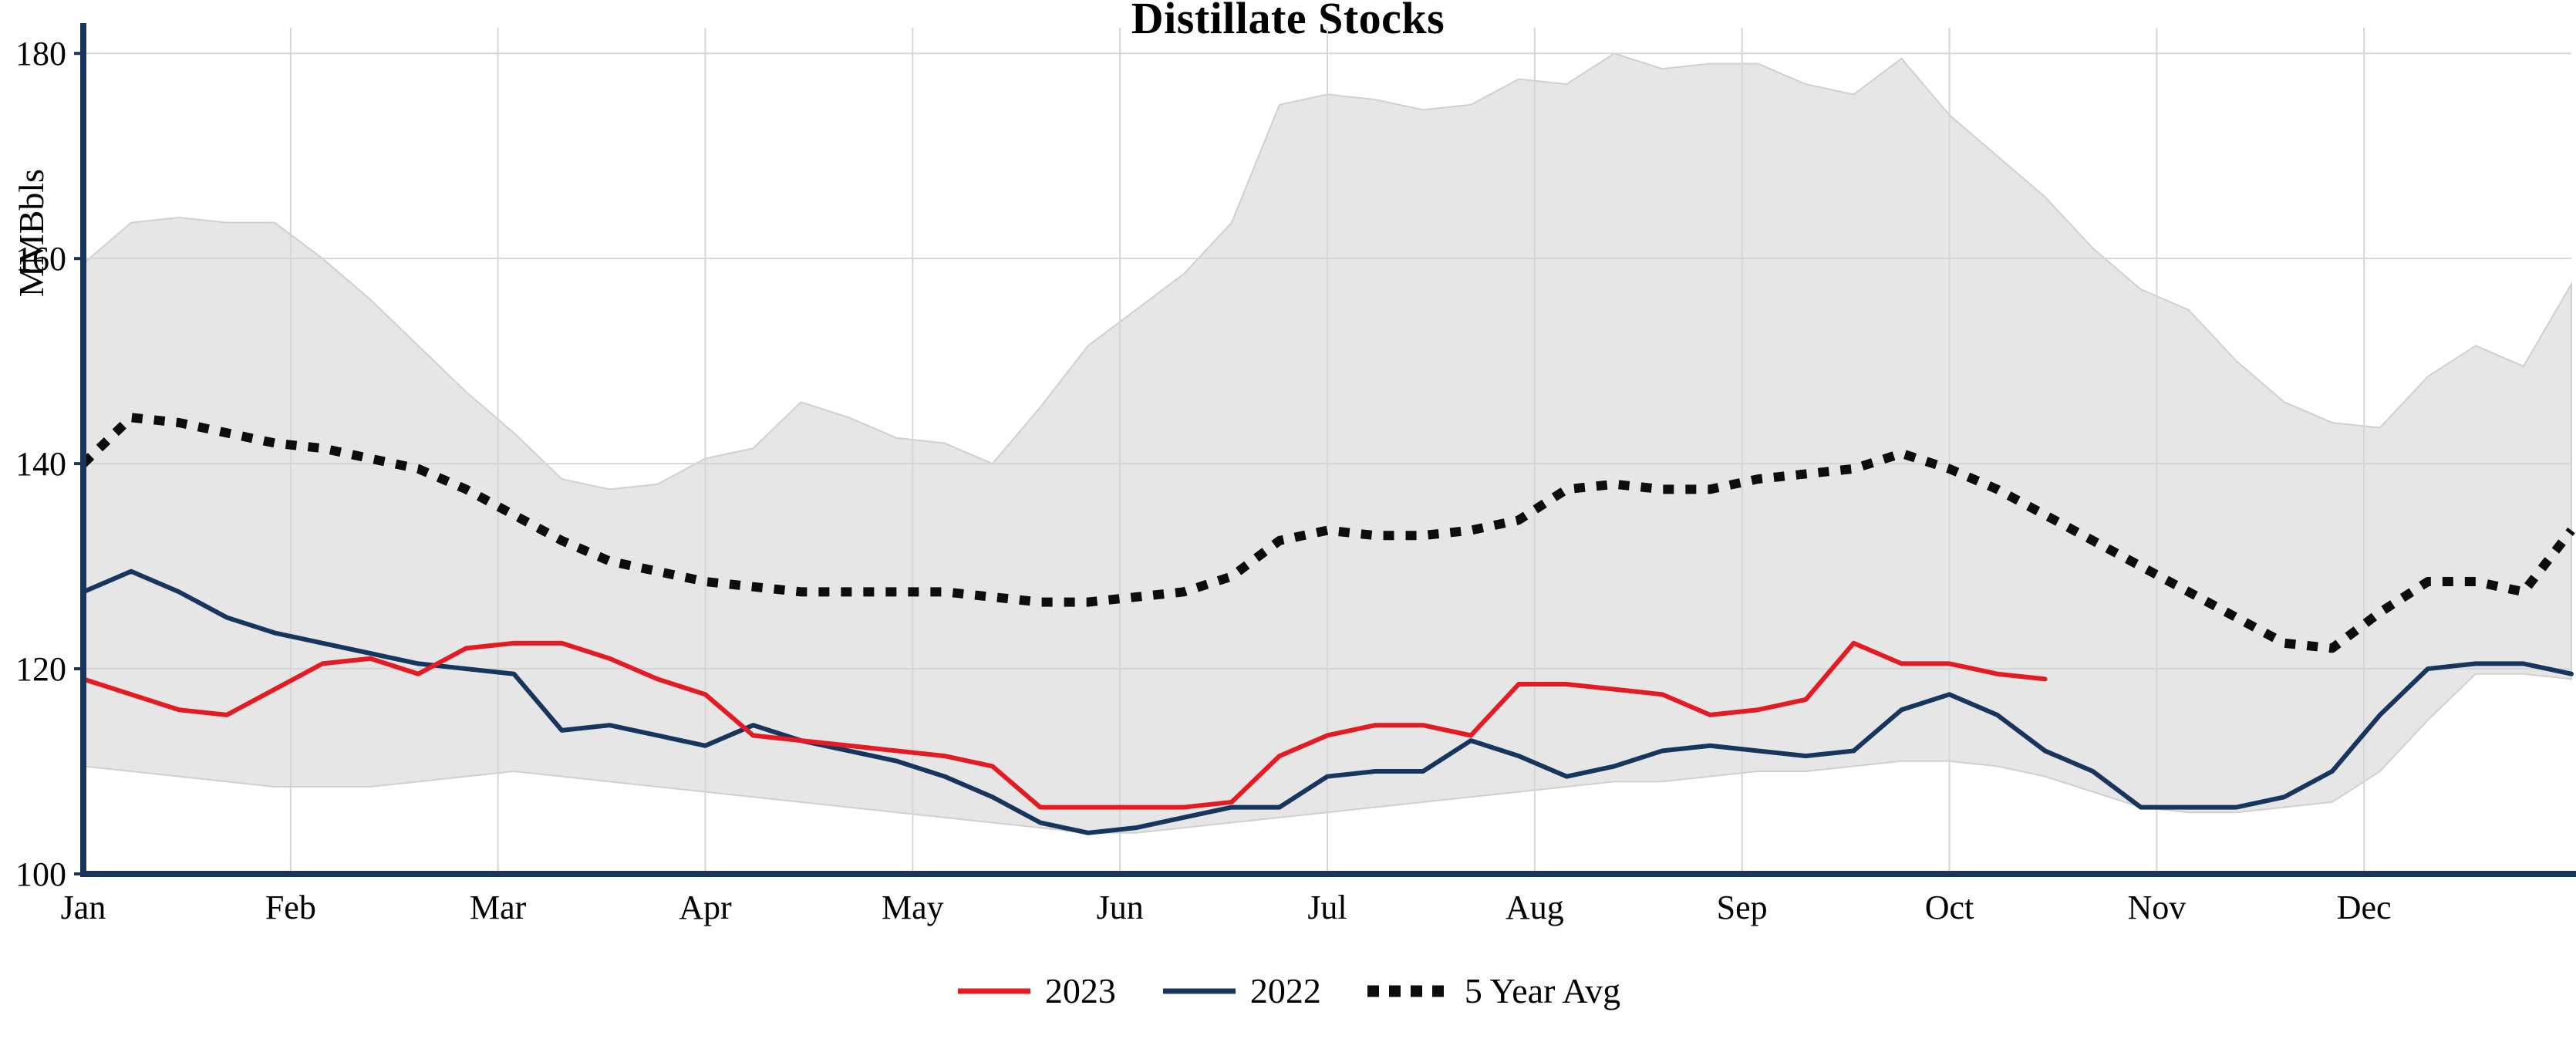 The height and width of the screenshot is (1049, 2576). I want to click on navy-line-swatch, so click(1199, 990).